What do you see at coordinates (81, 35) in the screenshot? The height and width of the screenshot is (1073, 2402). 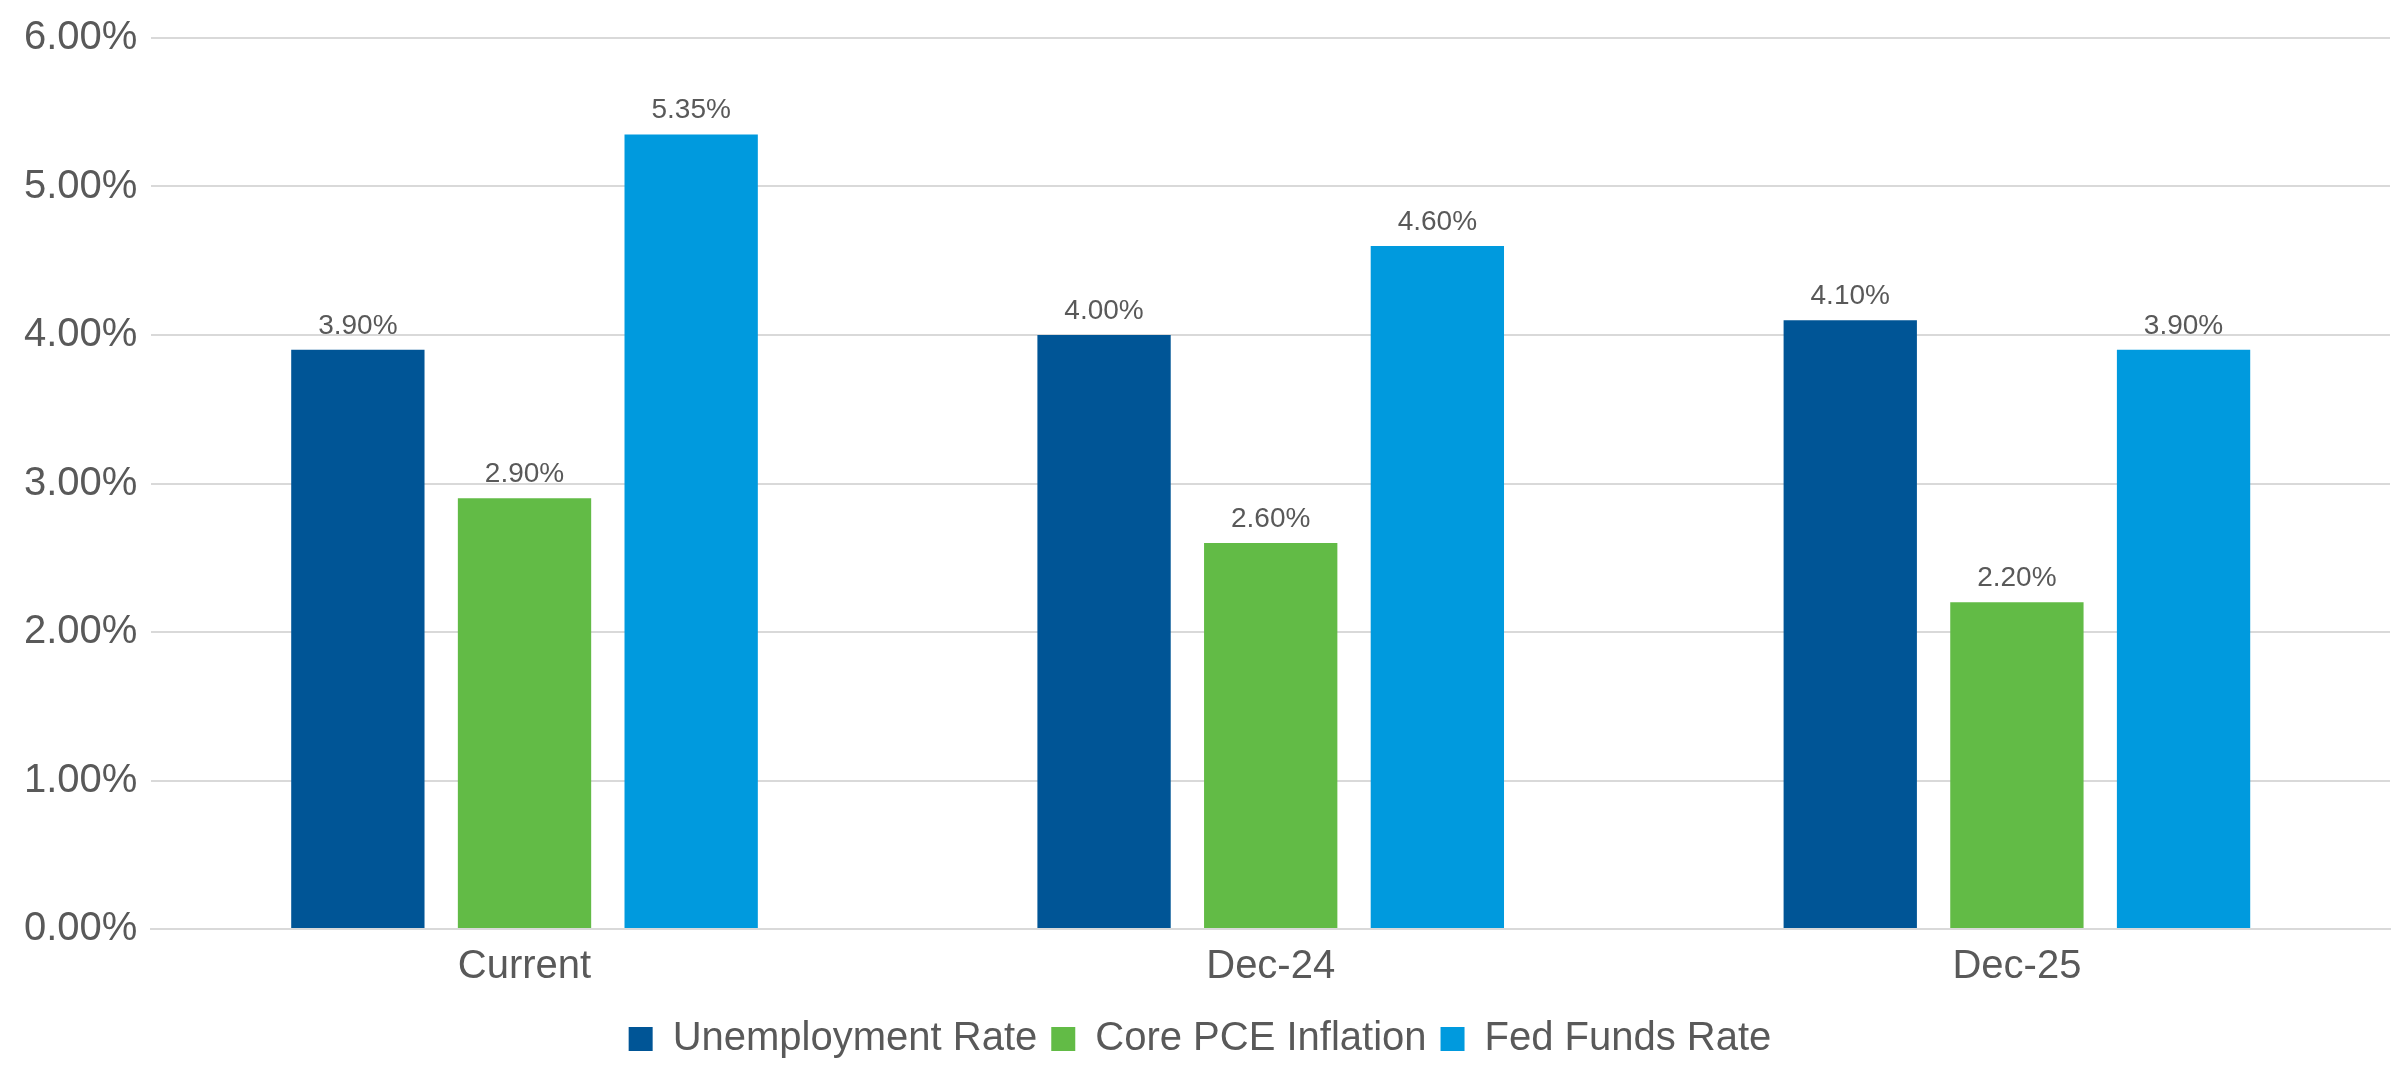 I see `y-tick-label: 6.00%` at bounding box center [81, 35].